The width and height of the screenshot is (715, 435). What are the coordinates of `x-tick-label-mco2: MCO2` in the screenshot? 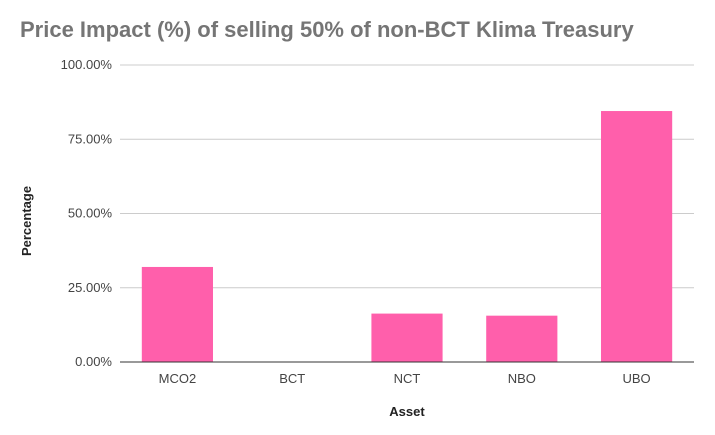 It's located at (178, 378).